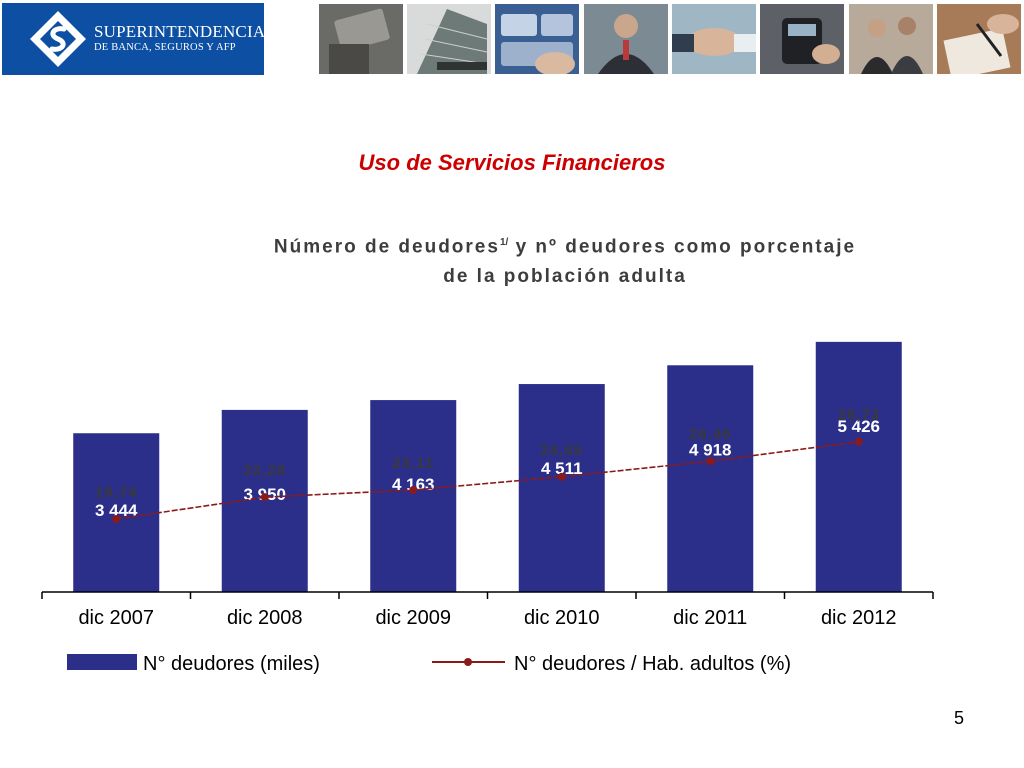  I want to click on logo-subtitle: DE BANCA, SEGUROS Y AFP, so click(165, 47).